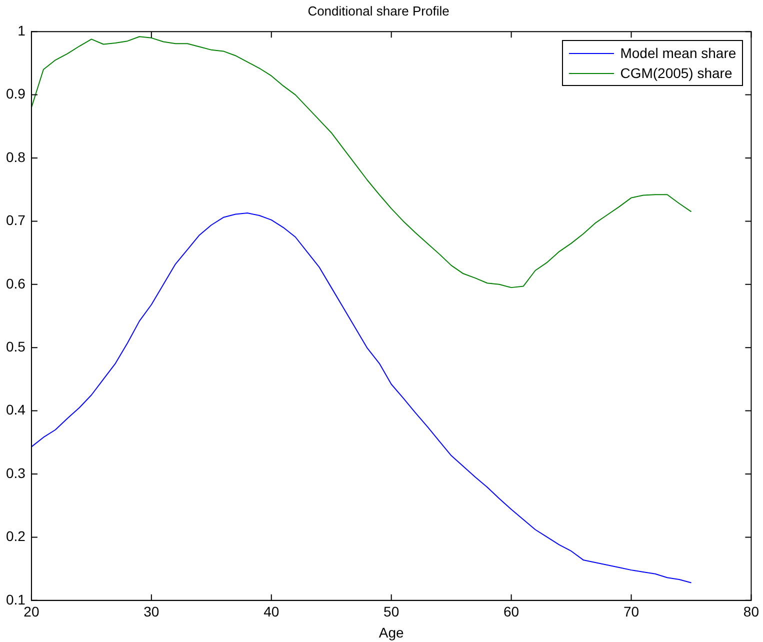 The height and width of the screenshot is (642, 763). What do you see at coordinates (751, 612) in the screenshot?
I see `x-tick-label: 80` at bounding box center [751, 612].